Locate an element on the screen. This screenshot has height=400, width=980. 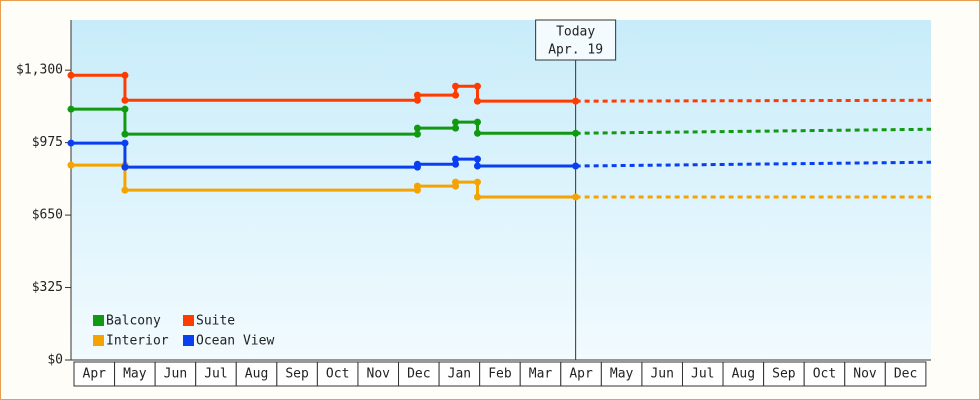
today-box is located at coordinates (576, 40).